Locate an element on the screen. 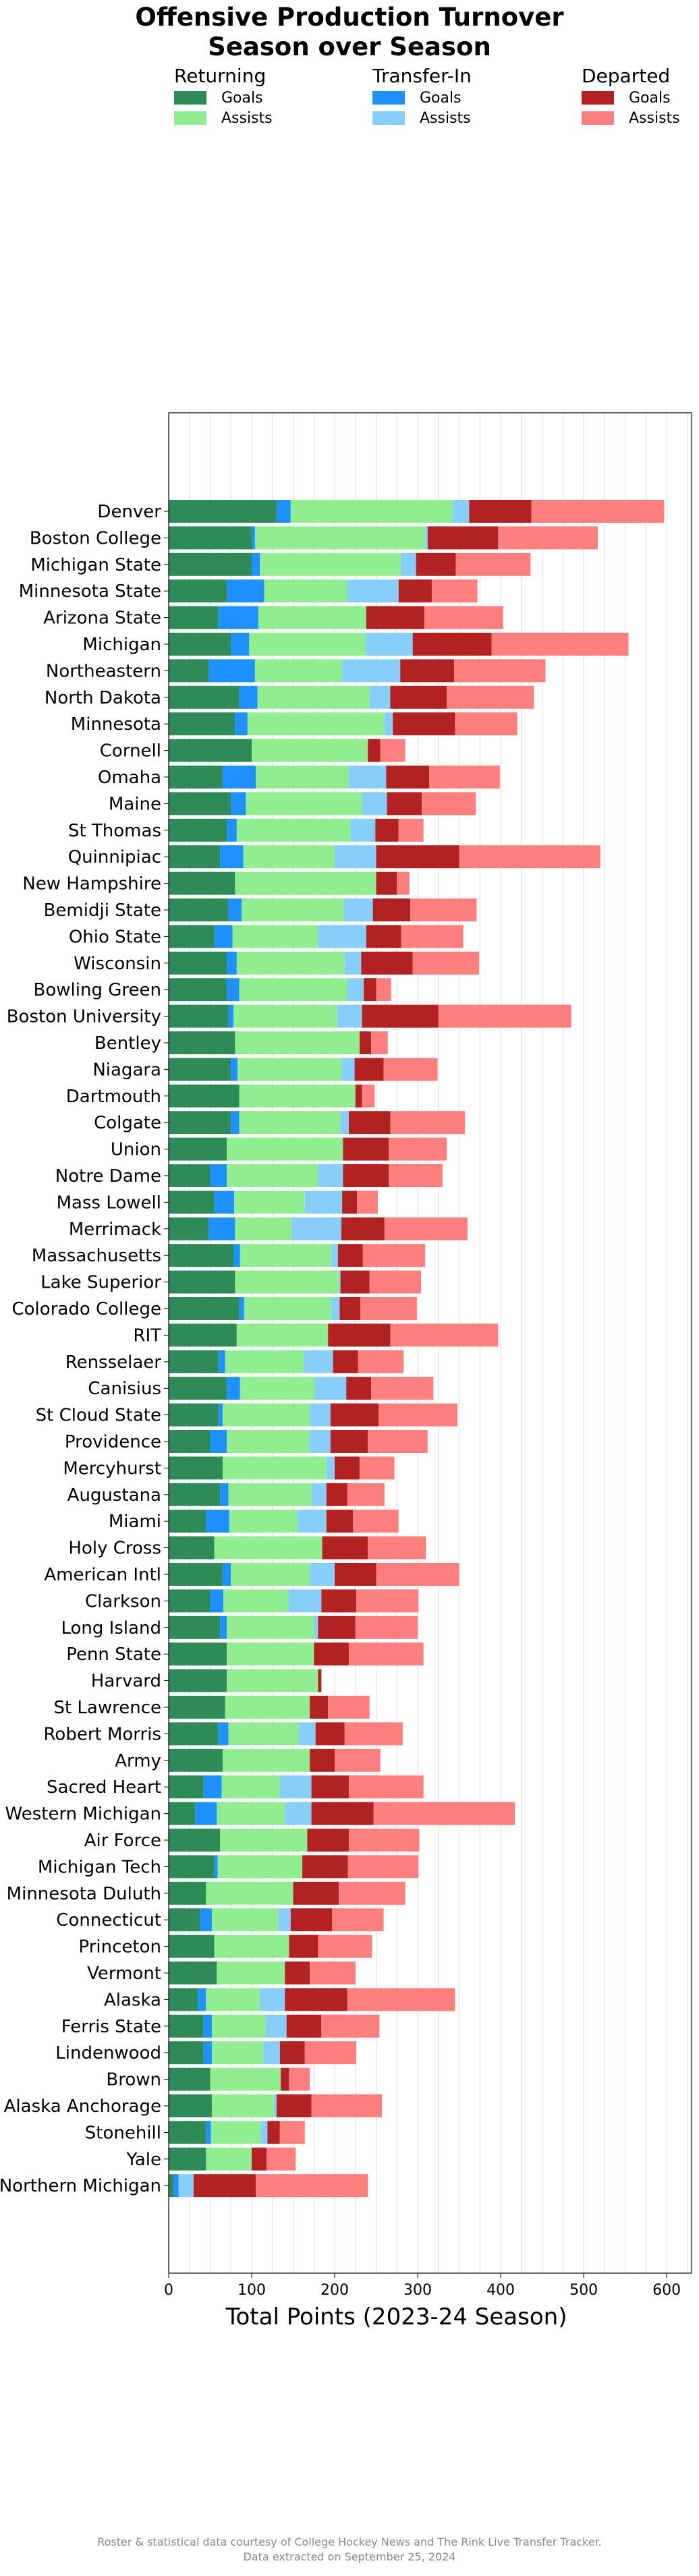  legend-swatch-returning-assists is located at coordinates (190, 118).